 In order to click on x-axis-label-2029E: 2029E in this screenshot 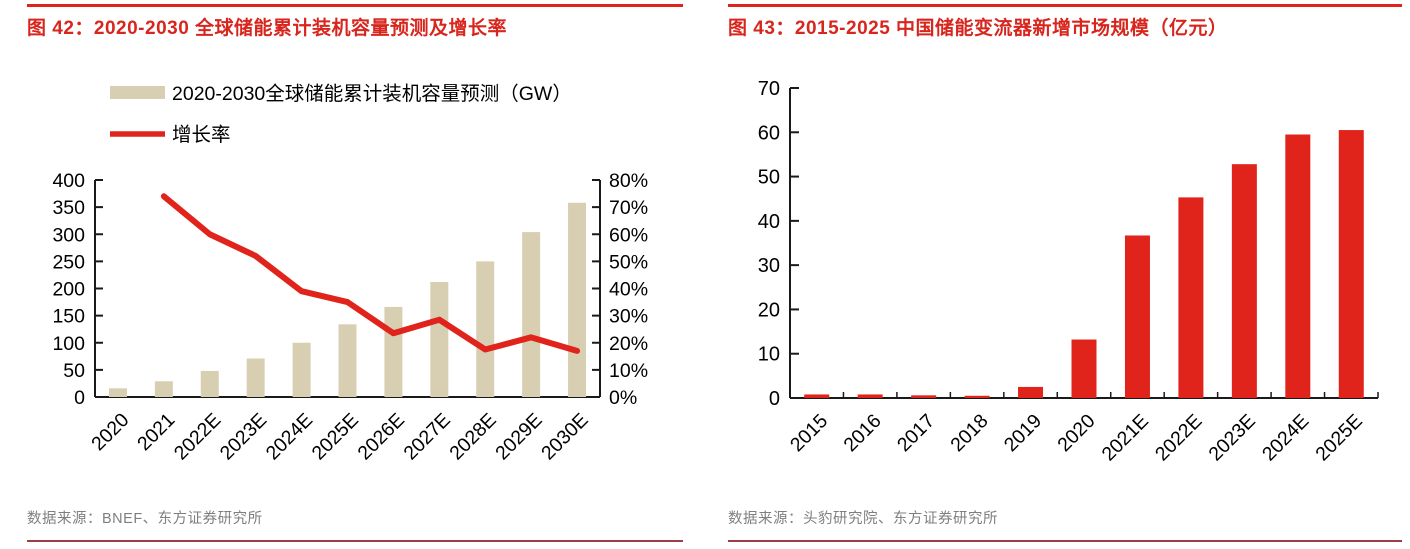, I will do `click(518, 436)`.